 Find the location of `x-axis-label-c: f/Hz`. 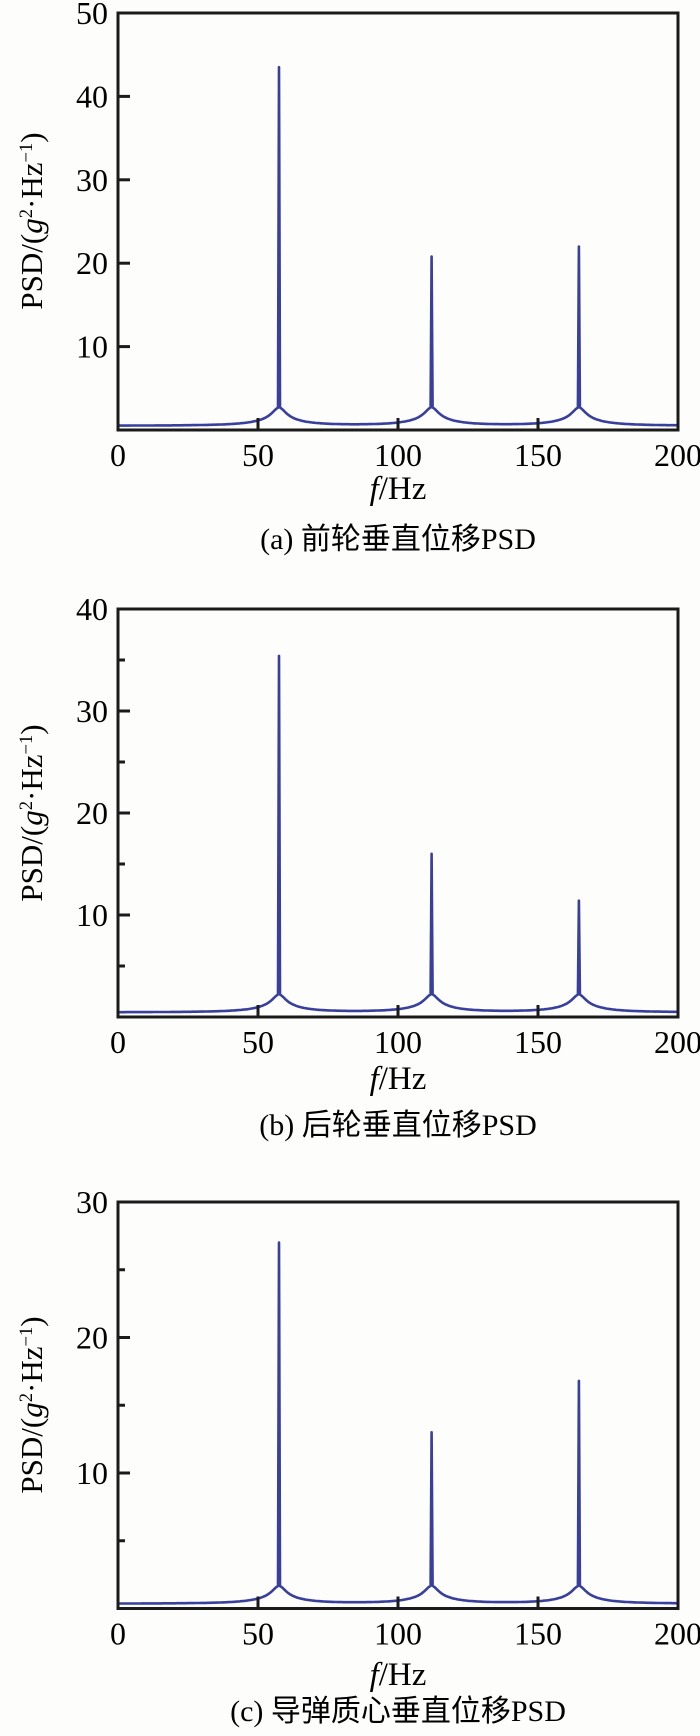

x-axis-label-c: f/Hz is located at coordinates (398, 1675).